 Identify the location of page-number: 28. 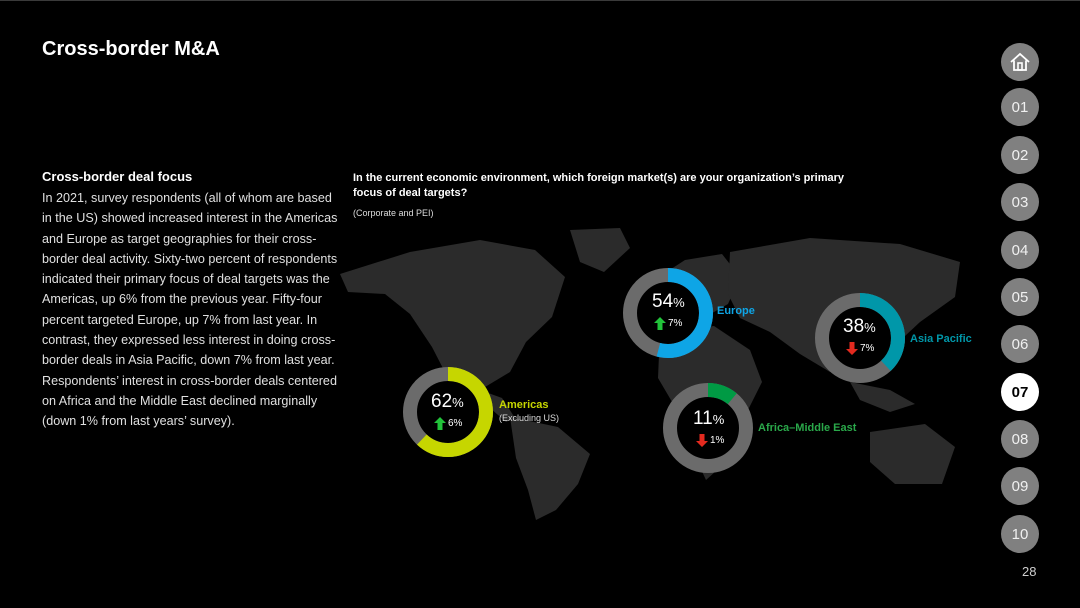
(1029, 571).